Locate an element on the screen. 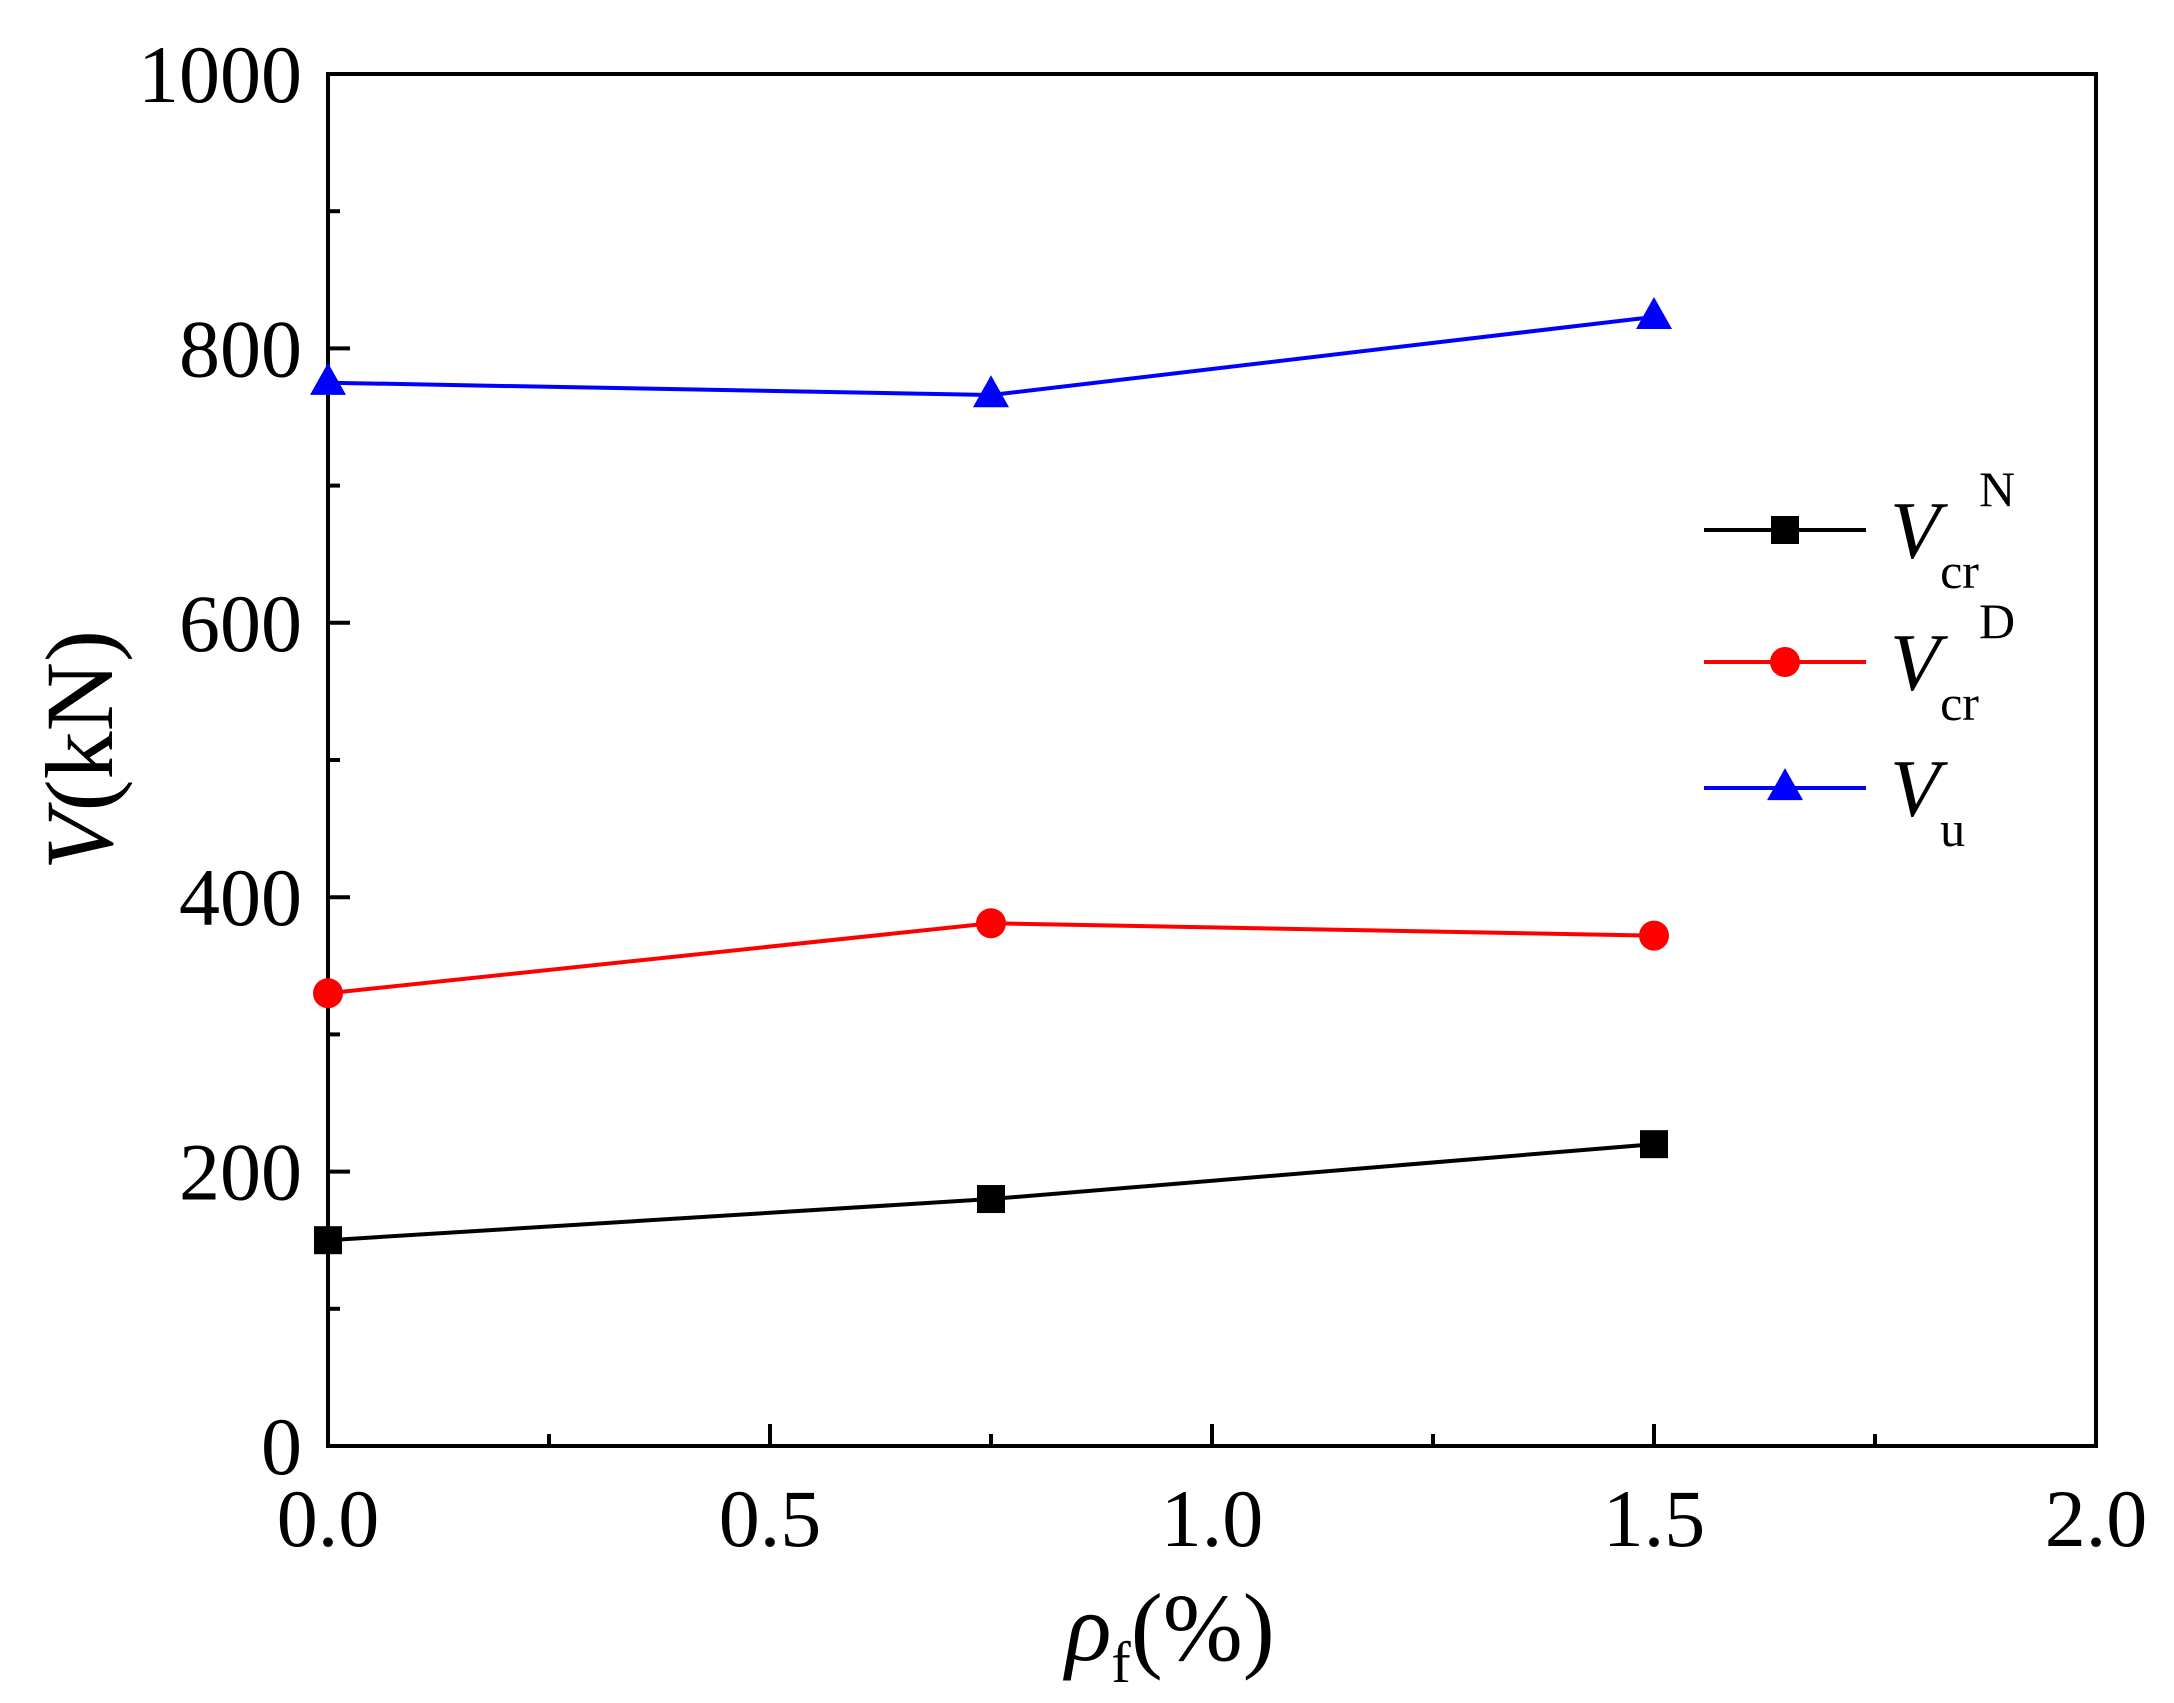 This screenshot has width=2174, height=1703. legend-label-1: VcrN is located at coordinates (1952, 530).